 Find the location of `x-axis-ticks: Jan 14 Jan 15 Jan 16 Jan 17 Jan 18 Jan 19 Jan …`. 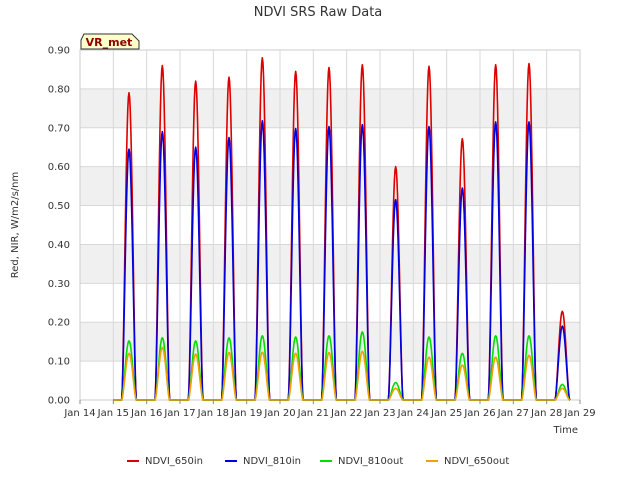

x-axis-ticks: Jan 14 Jan 15 Jan 16 Jan 17 Jan 18 Jan 19 Jan … is located at coordinates (329, 409).